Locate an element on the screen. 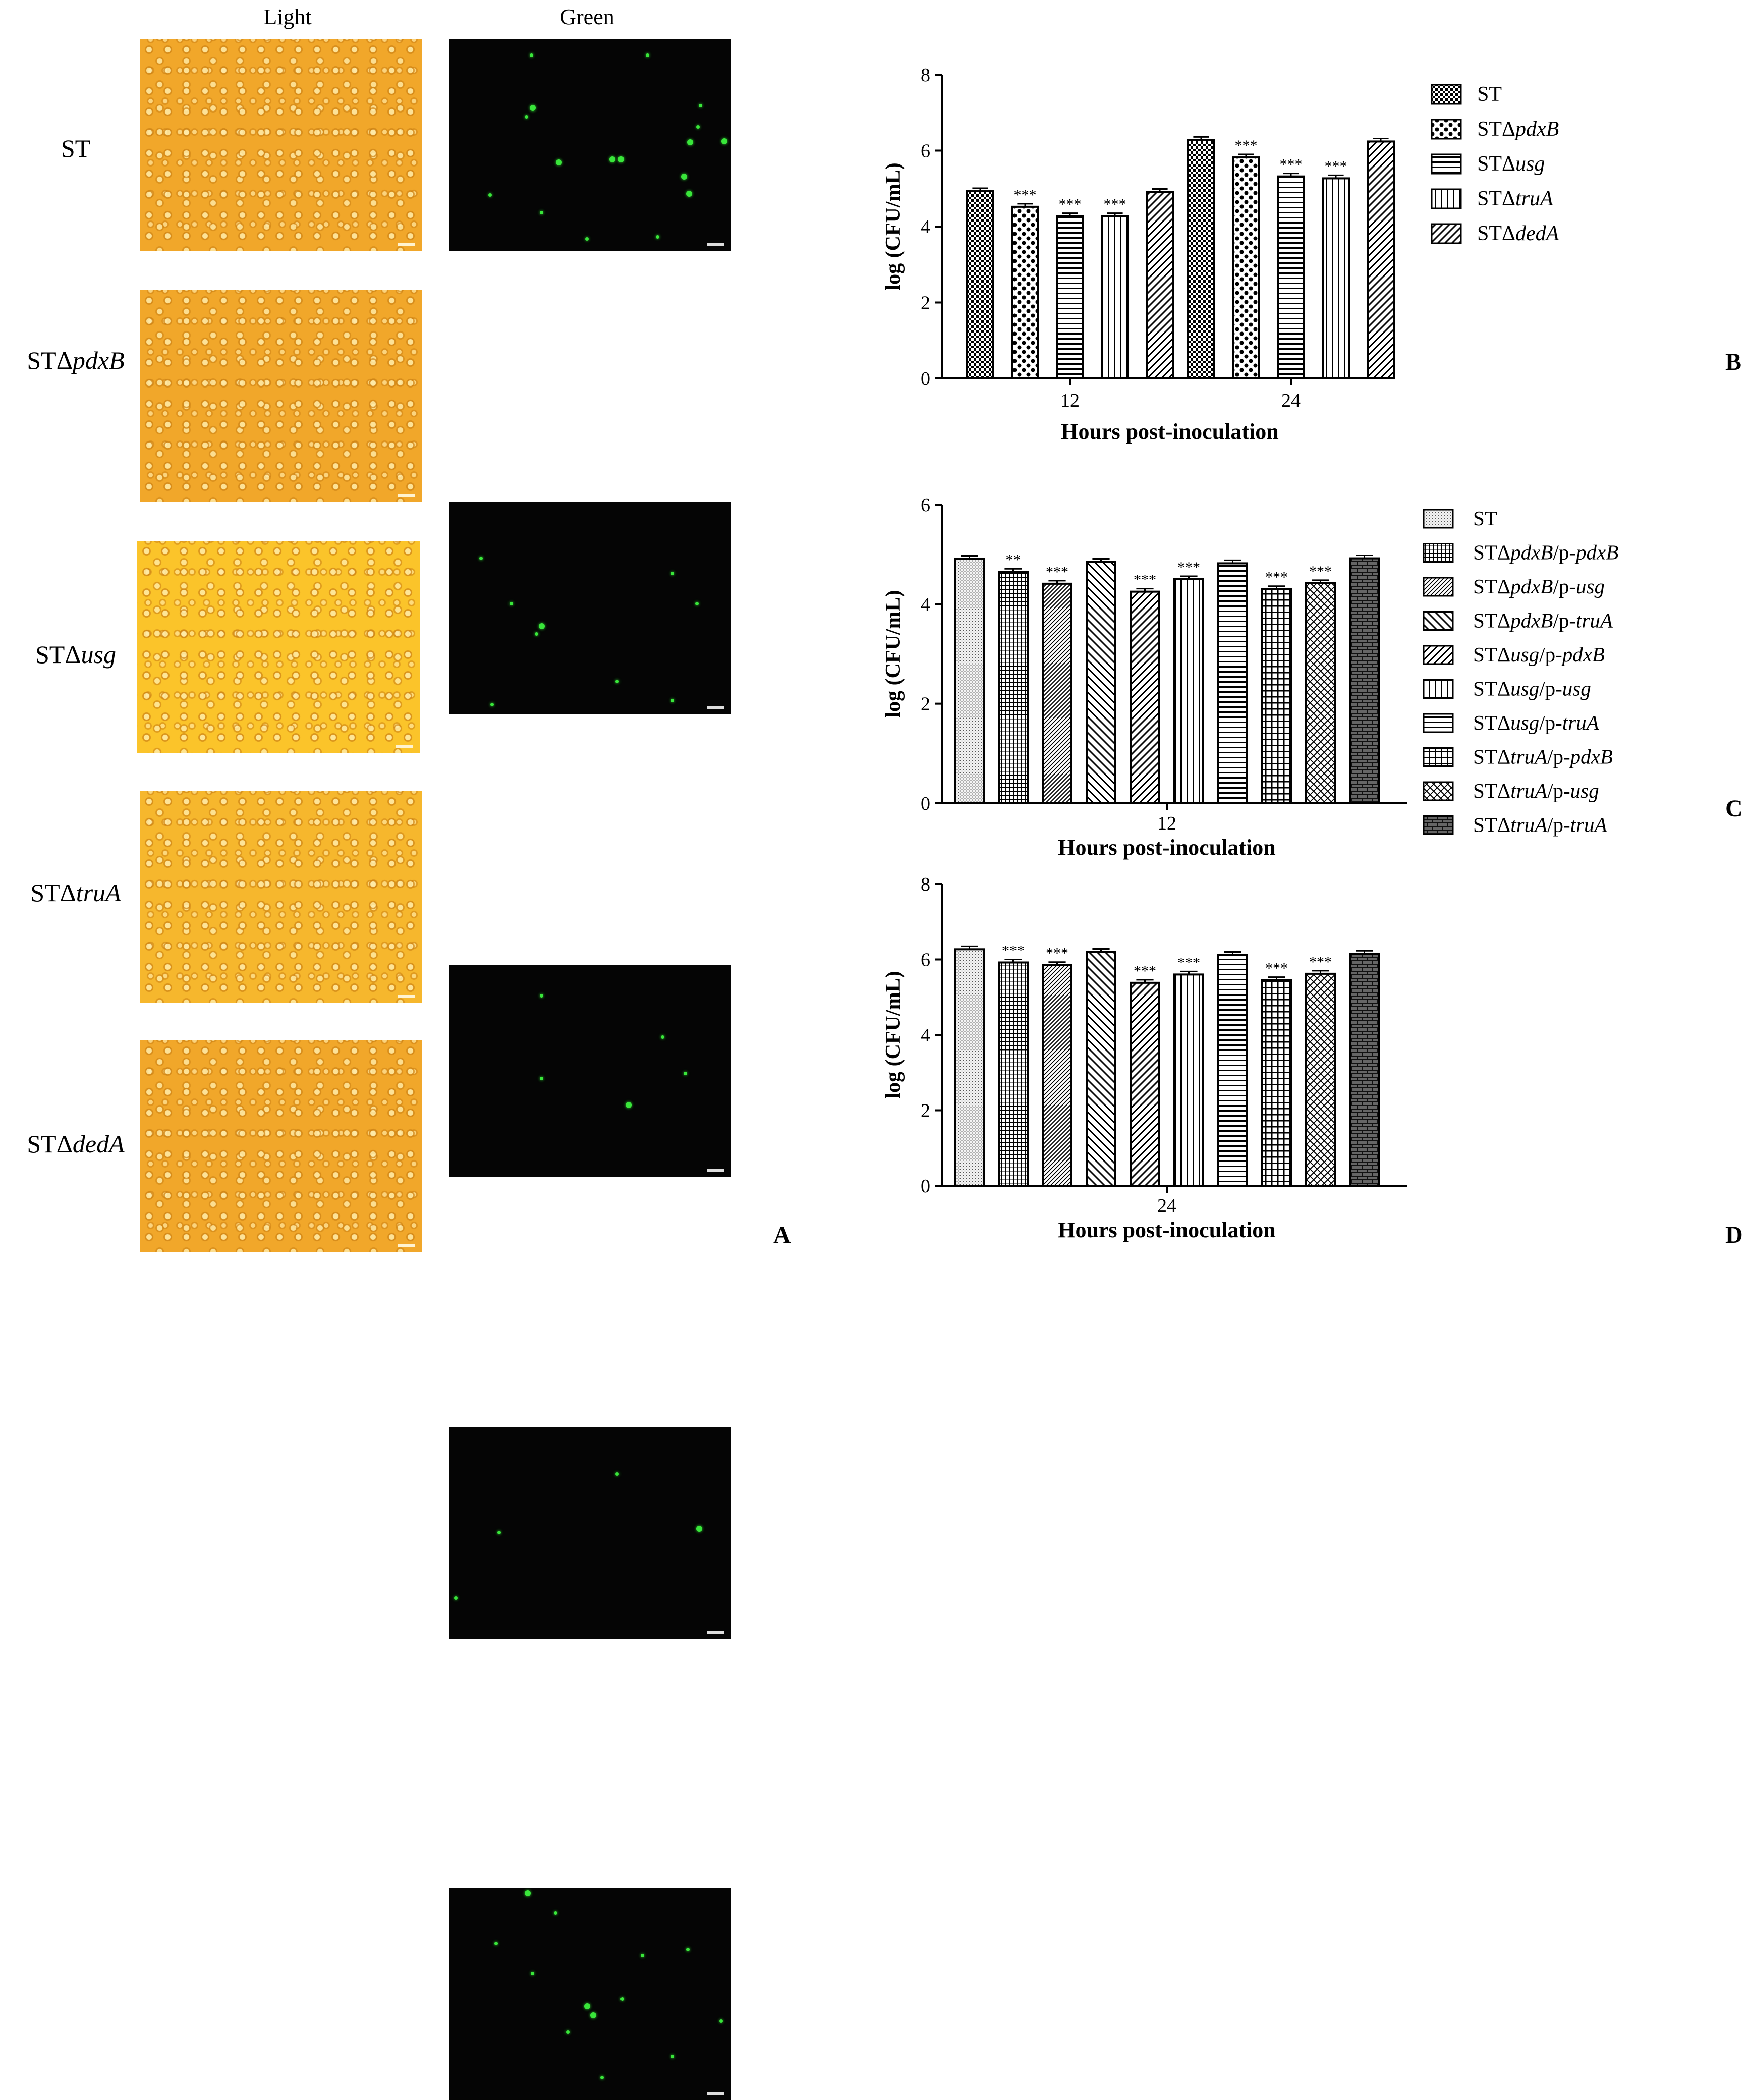  legend-label: STΔusg/p-pdxB is located at coordinates (1539, 654).